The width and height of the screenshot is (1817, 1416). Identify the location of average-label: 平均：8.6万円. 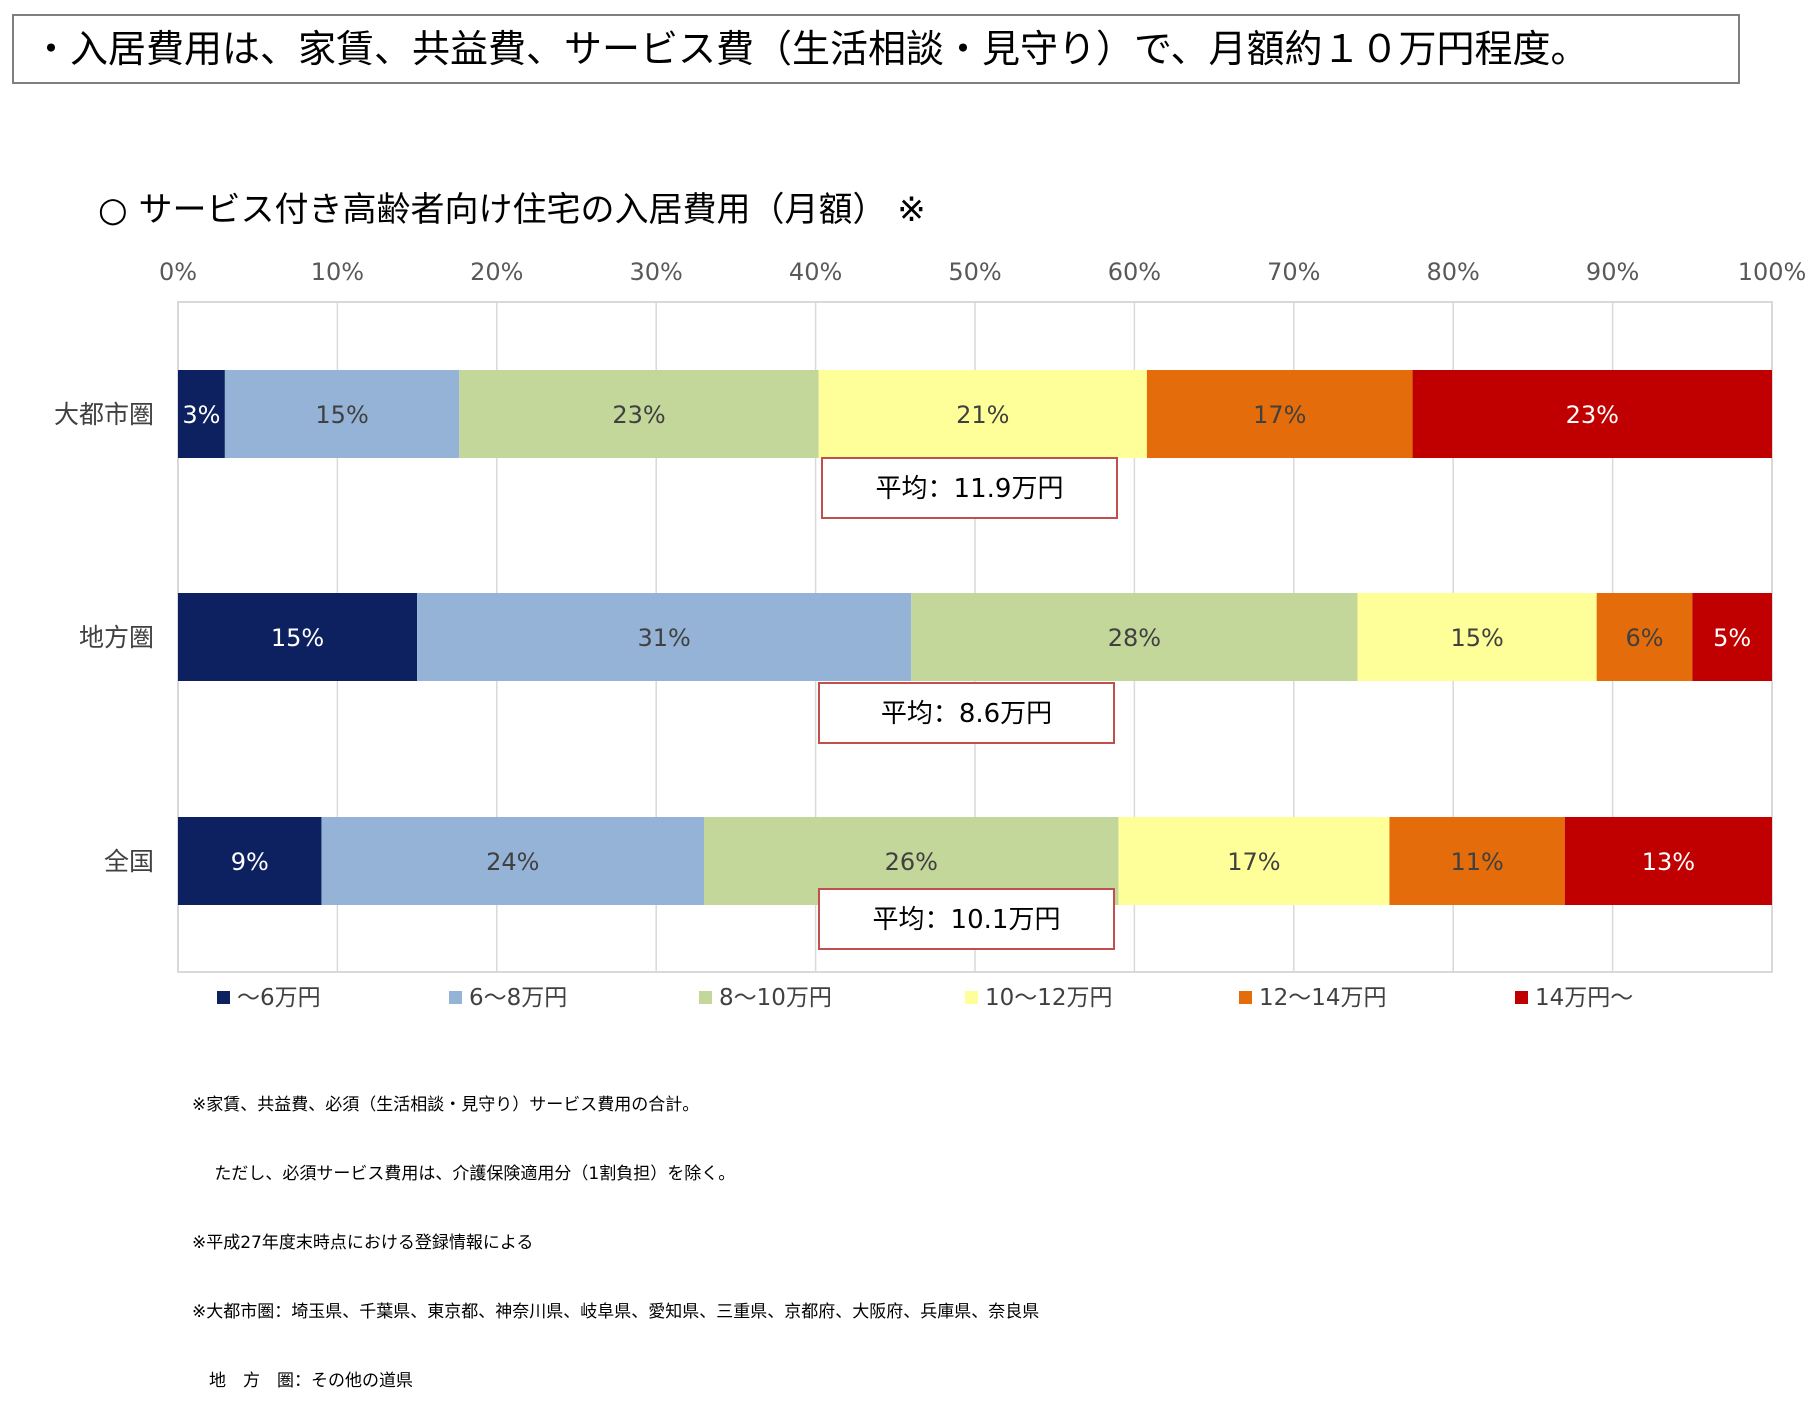
(966, 714).